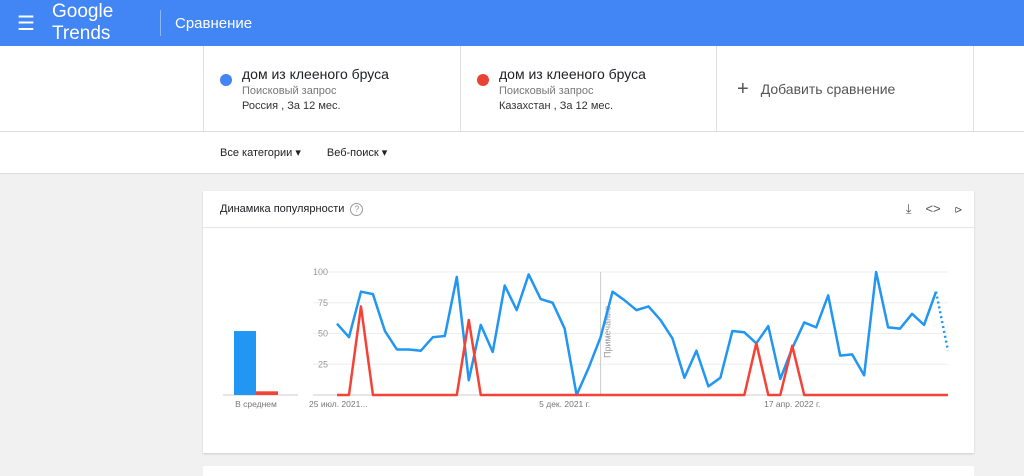  Describe the element at coordinates (942, 321) in the screenshot. I see `series-partial-line` at that location.